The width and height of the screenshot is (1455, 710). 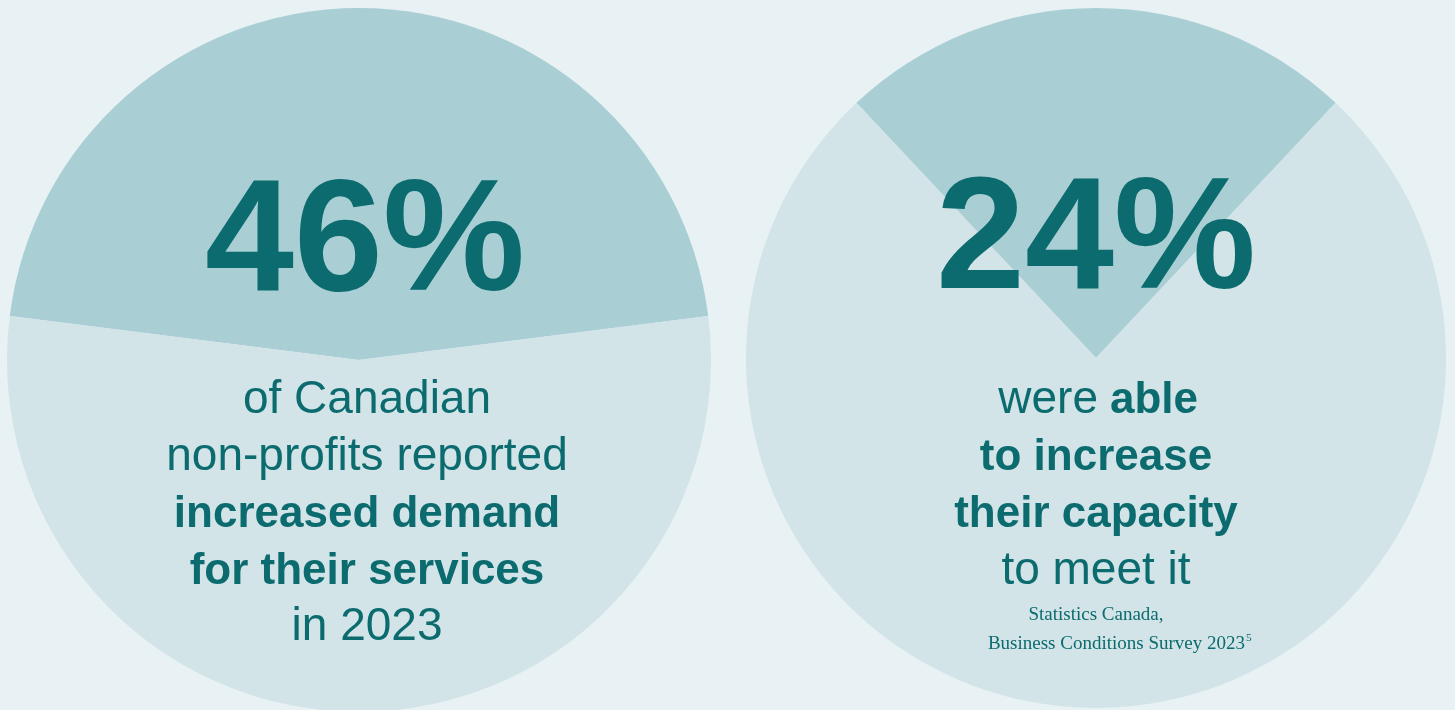 What do you see at coordinates (367, 397) in the screenshot?
I see `text: of Canadian` at bounding box center [367, 397].